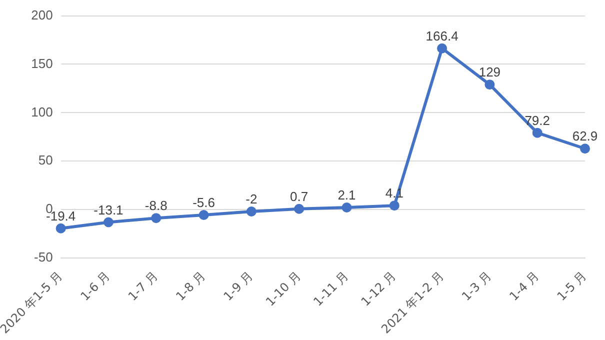  Describe the element at coordinates (190, 286) in the screenshot. I see `x-tick-label: 1-8 月` at that location.